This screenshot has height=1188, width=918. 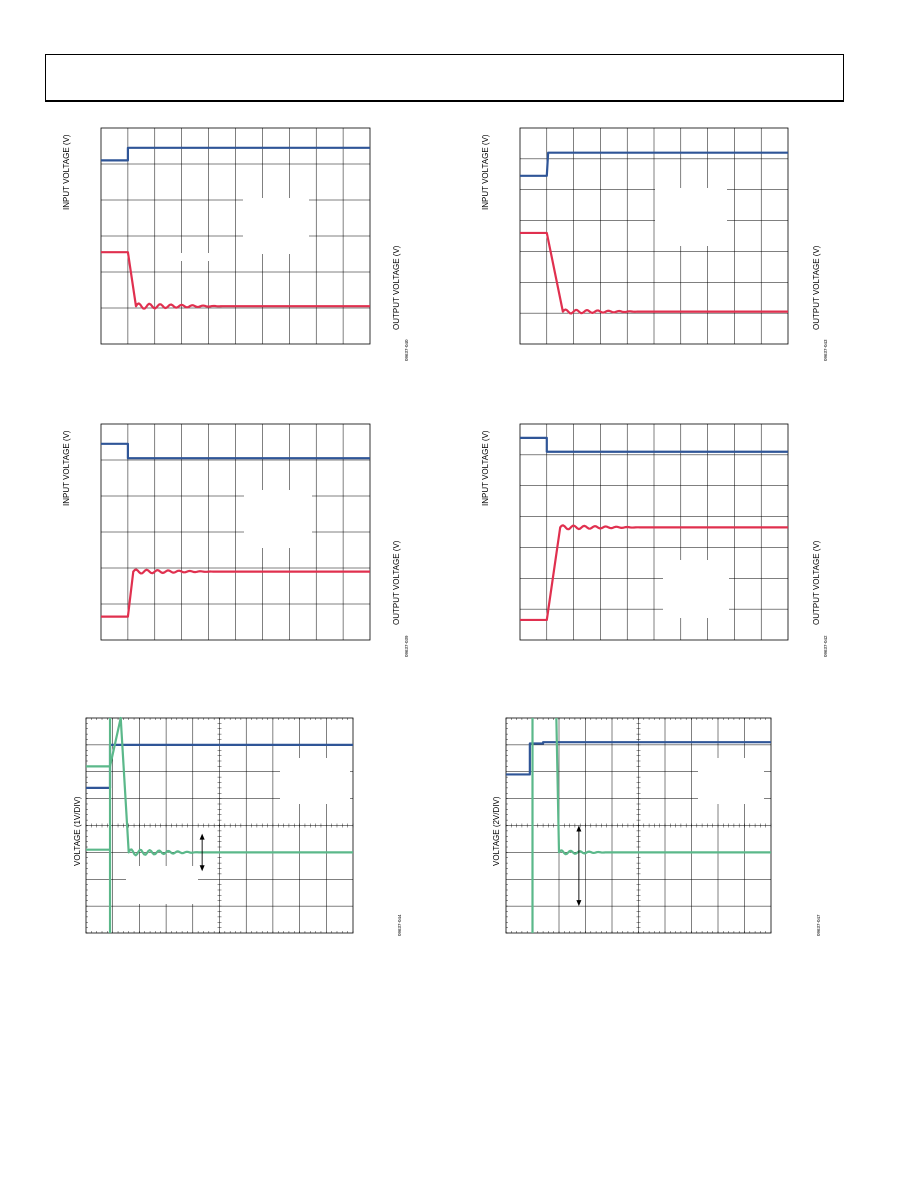 I want to click on fig2-series-2-red, so click(x=654, y=273).